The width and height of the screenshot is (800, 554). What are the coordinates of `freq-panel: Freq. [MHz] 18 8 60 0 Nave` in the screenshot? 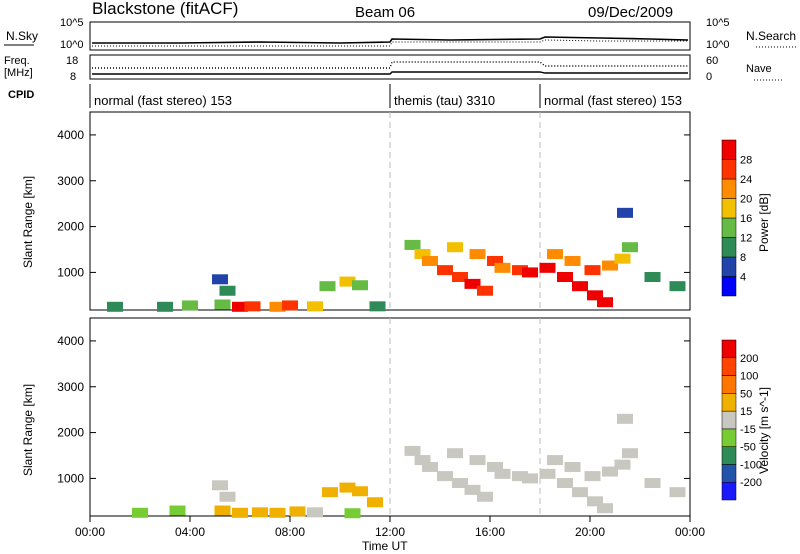 It's located at (393, 68).